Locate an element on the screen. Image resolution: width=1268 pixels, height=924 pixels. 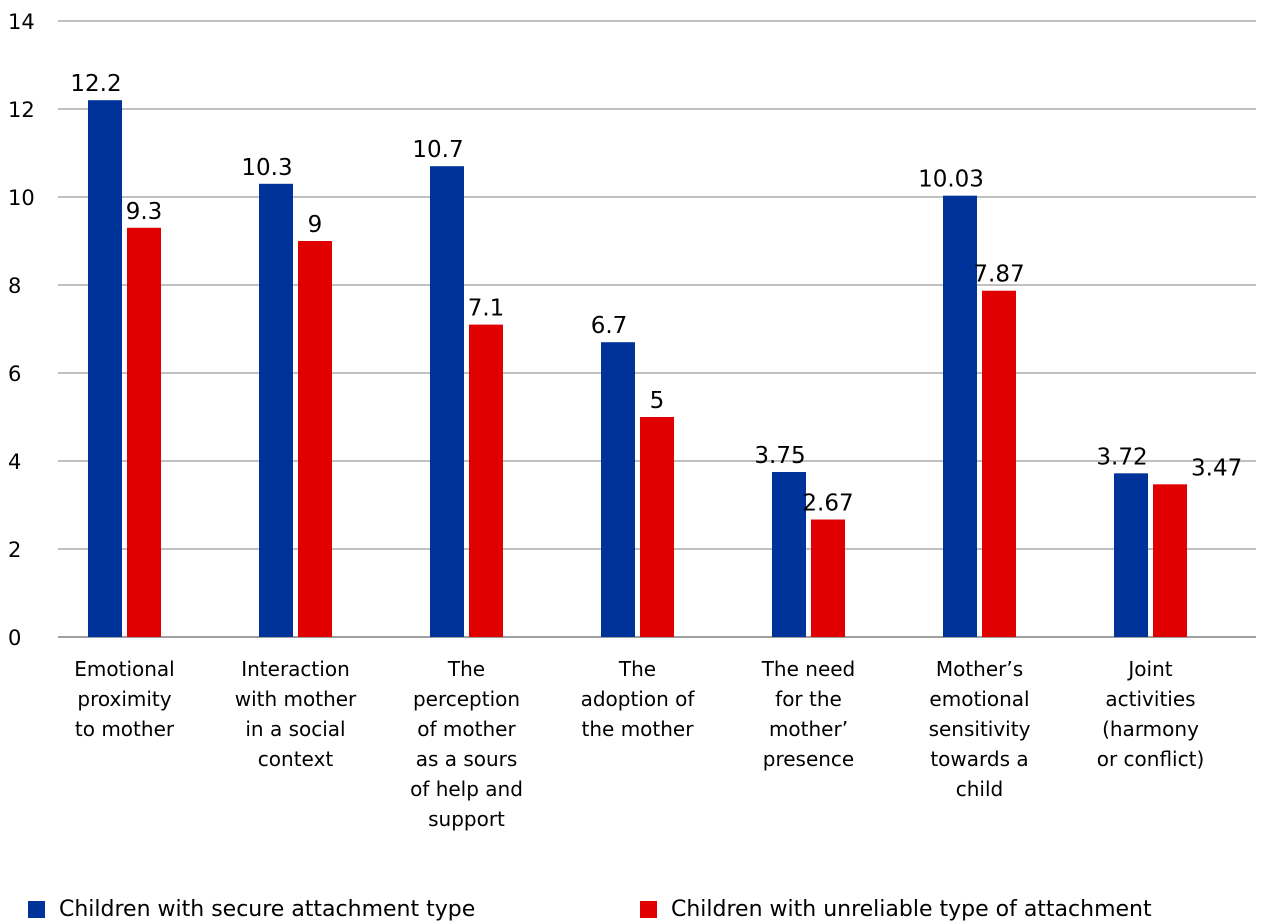
y-tick-label: 0 is located at coordinates (14, 638).